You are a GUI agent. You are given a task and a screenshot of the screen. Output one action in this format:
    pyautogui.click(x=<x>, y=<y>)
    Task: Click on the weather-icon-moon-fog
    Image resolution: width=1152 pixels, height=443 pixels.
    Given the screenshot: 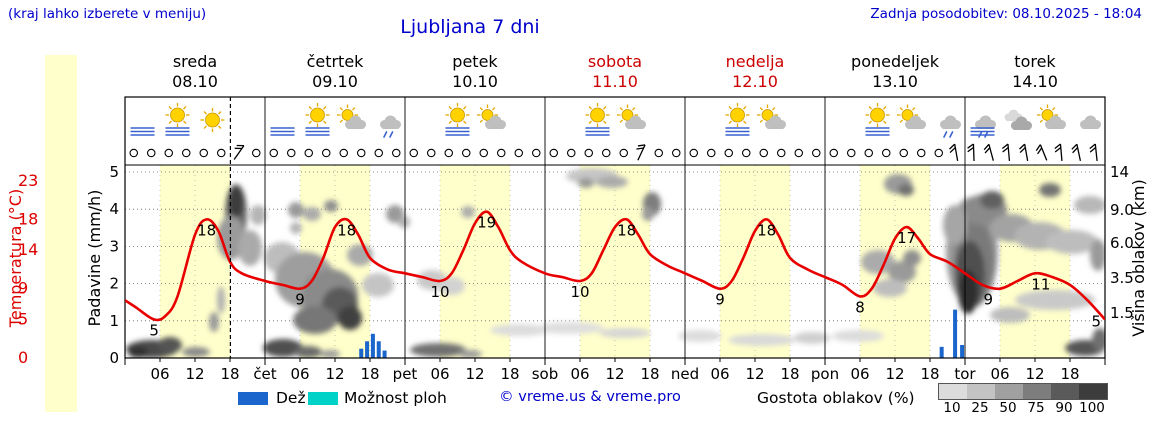 What is the action you would take?
    pyautogui.click(x=282, y=121)
    